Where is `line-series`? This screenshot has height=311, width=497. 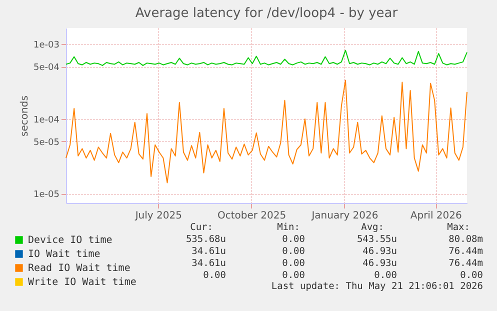 line-series is located at coordinates (267, 58).